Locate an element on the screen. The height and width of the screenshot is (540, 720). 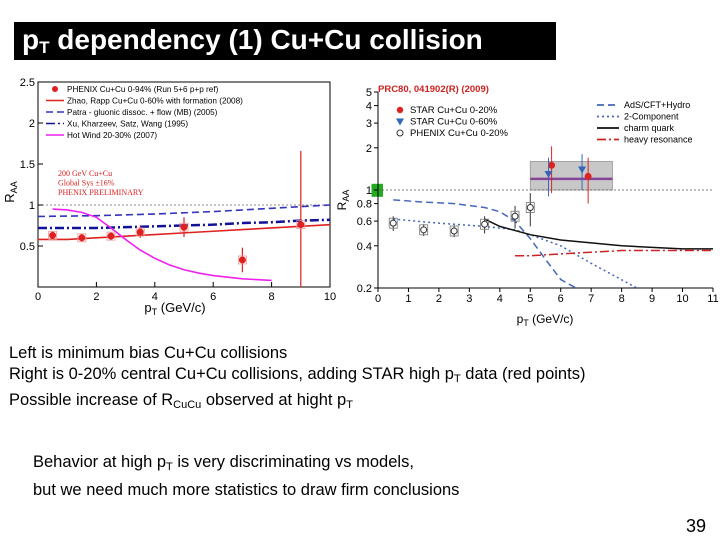
legend-label: Hot Wind 20-30% (2007) is located at coordinates (112, 135).